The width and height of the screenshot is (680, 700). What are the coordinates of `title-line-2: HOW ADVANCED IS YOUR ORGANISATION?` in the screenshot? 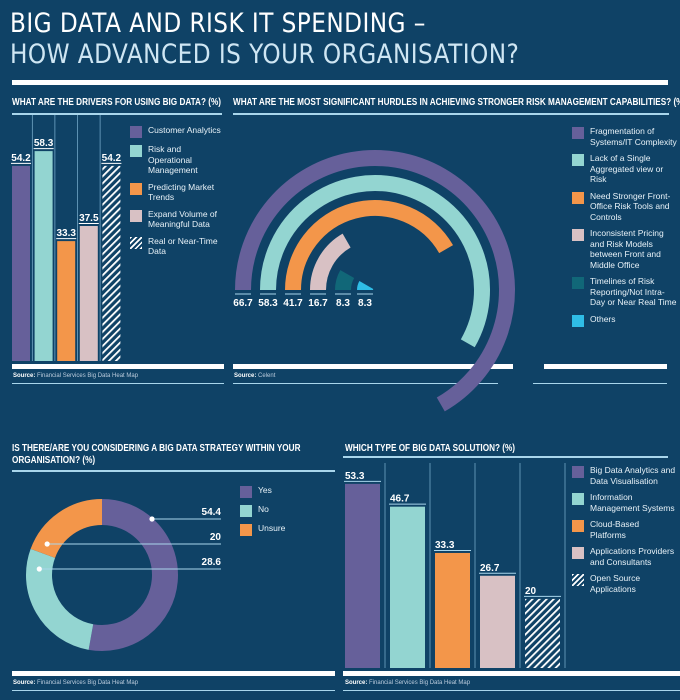 It's located at (265, 54).